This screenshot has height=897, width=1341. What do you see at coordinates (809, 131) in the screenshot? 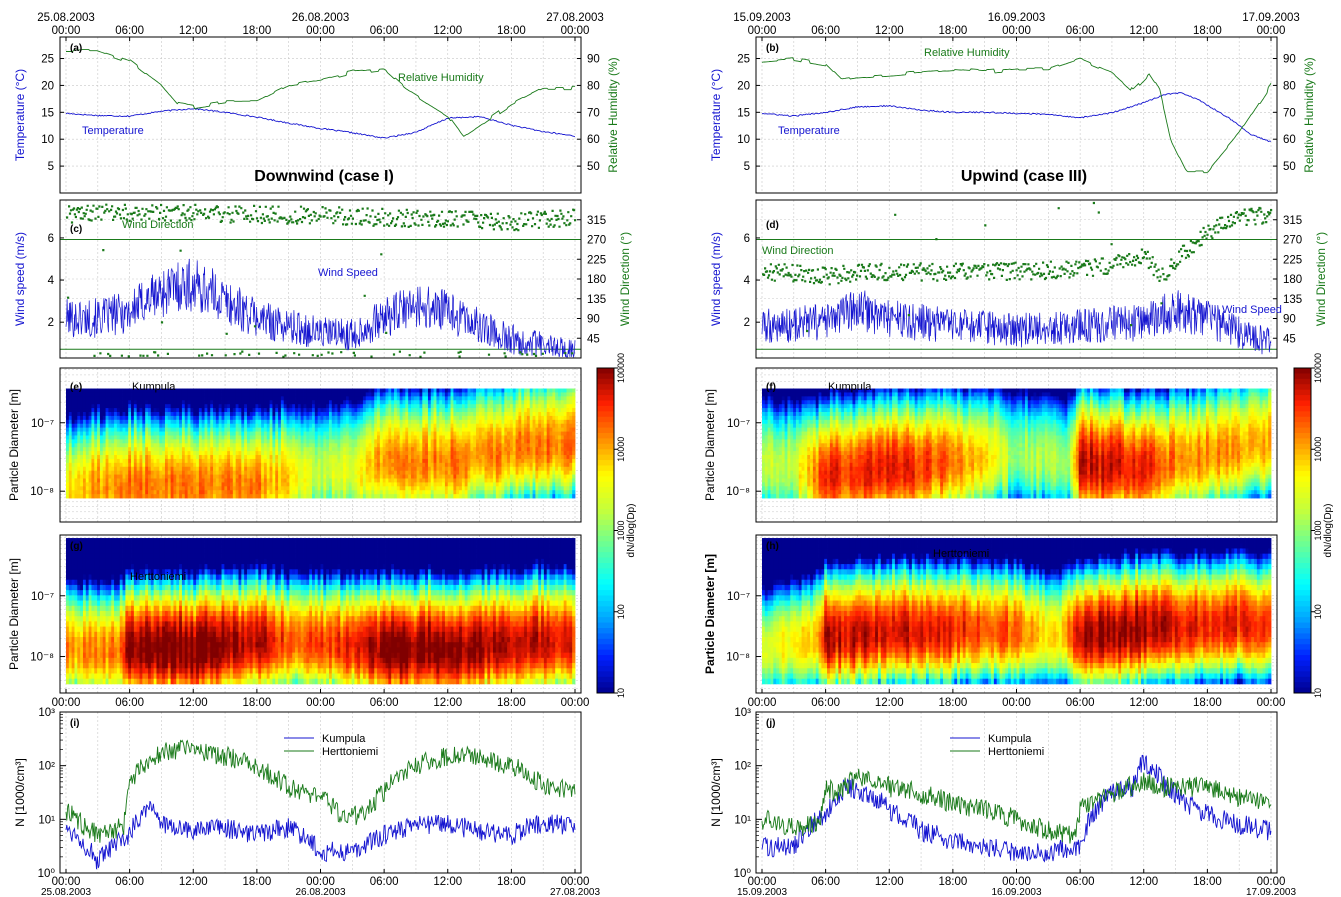
I see `series-label-temperature: Temperature` at bounding box center [809, 131].